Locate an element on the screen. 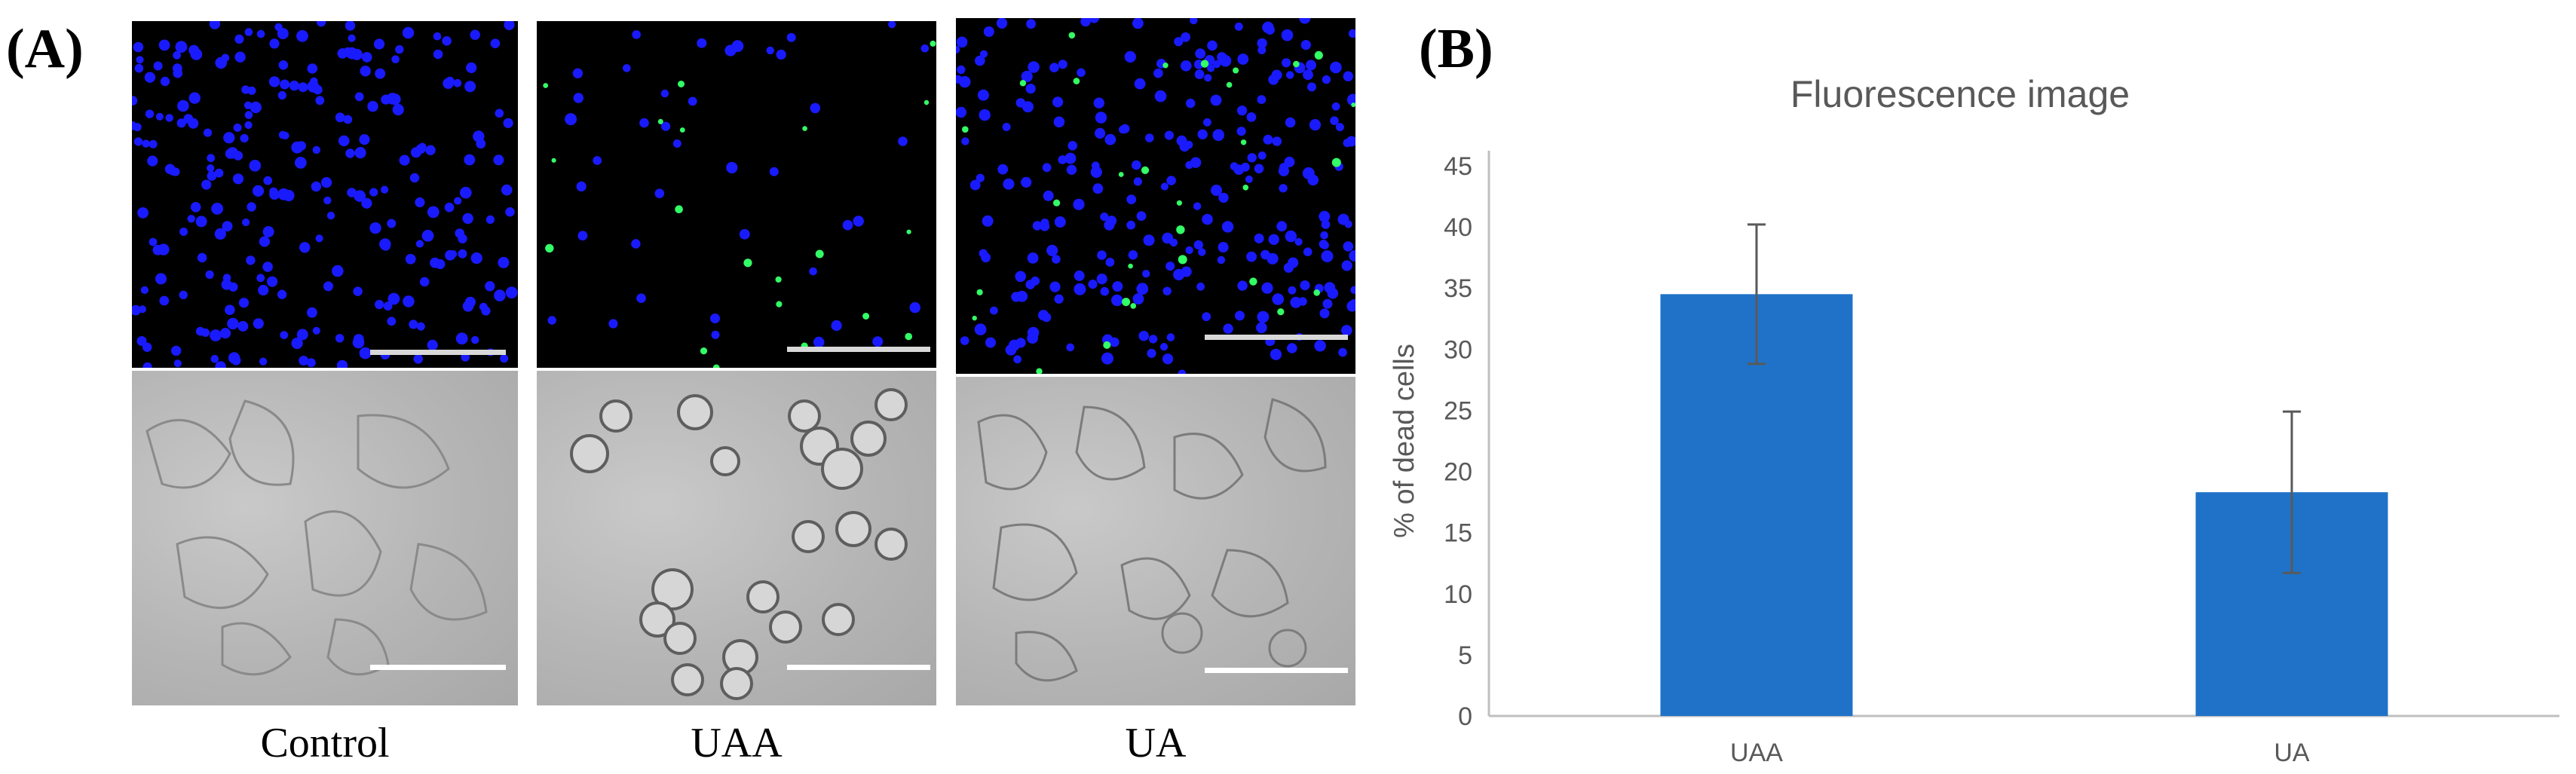  scale-bar is located at coordinates (858, 667).